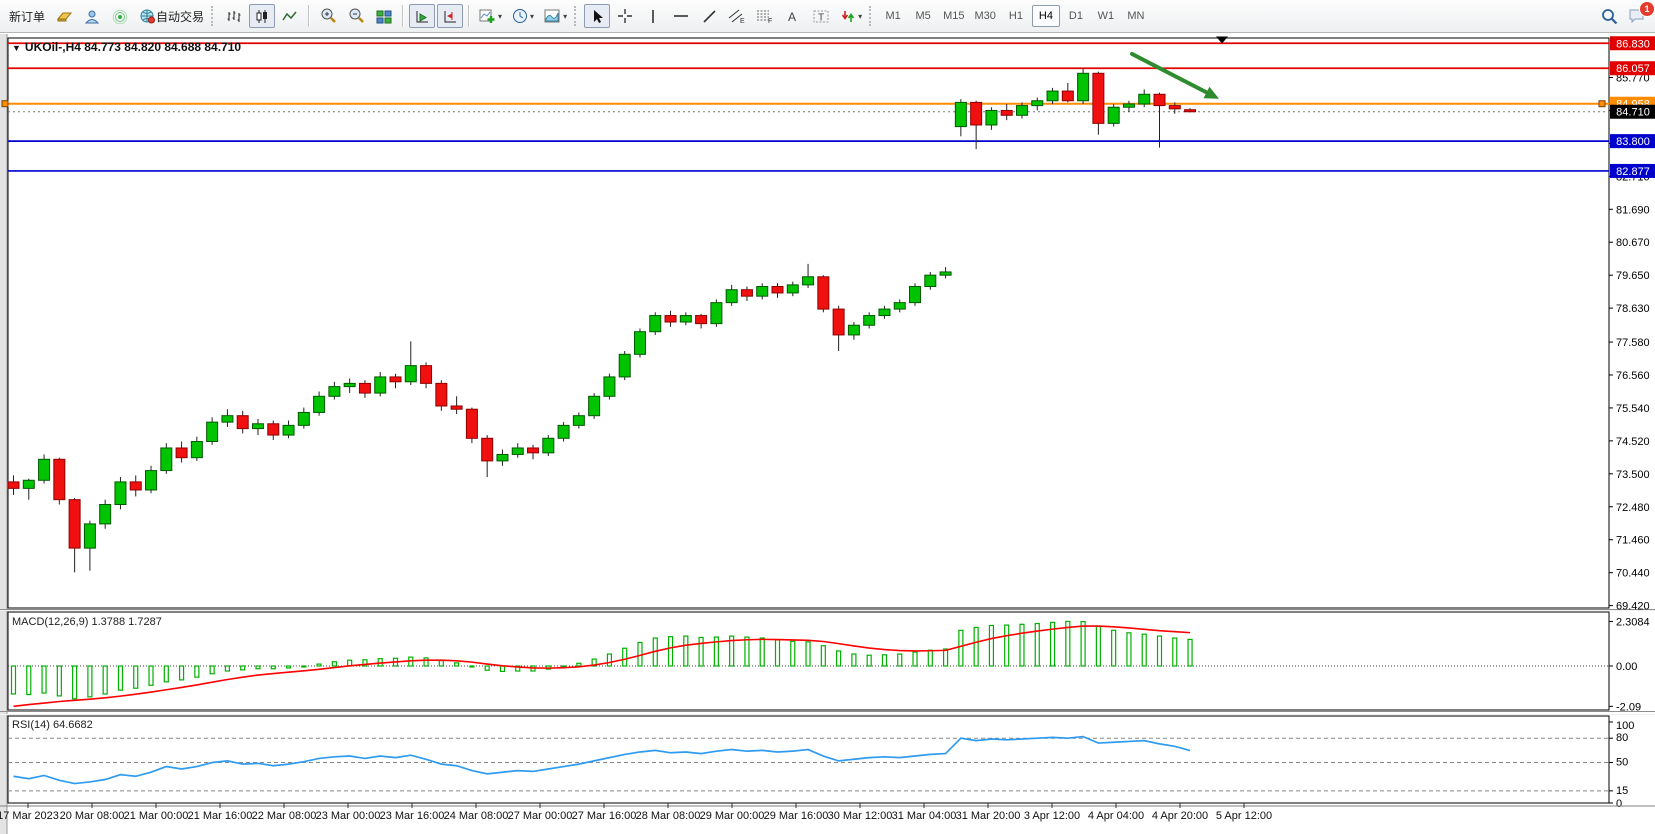 The width and height of the screenshot is (1655, 834). Describe the element at coordinates (1173, 75) in the screenshot. I see `annotation-arrow` at that location.